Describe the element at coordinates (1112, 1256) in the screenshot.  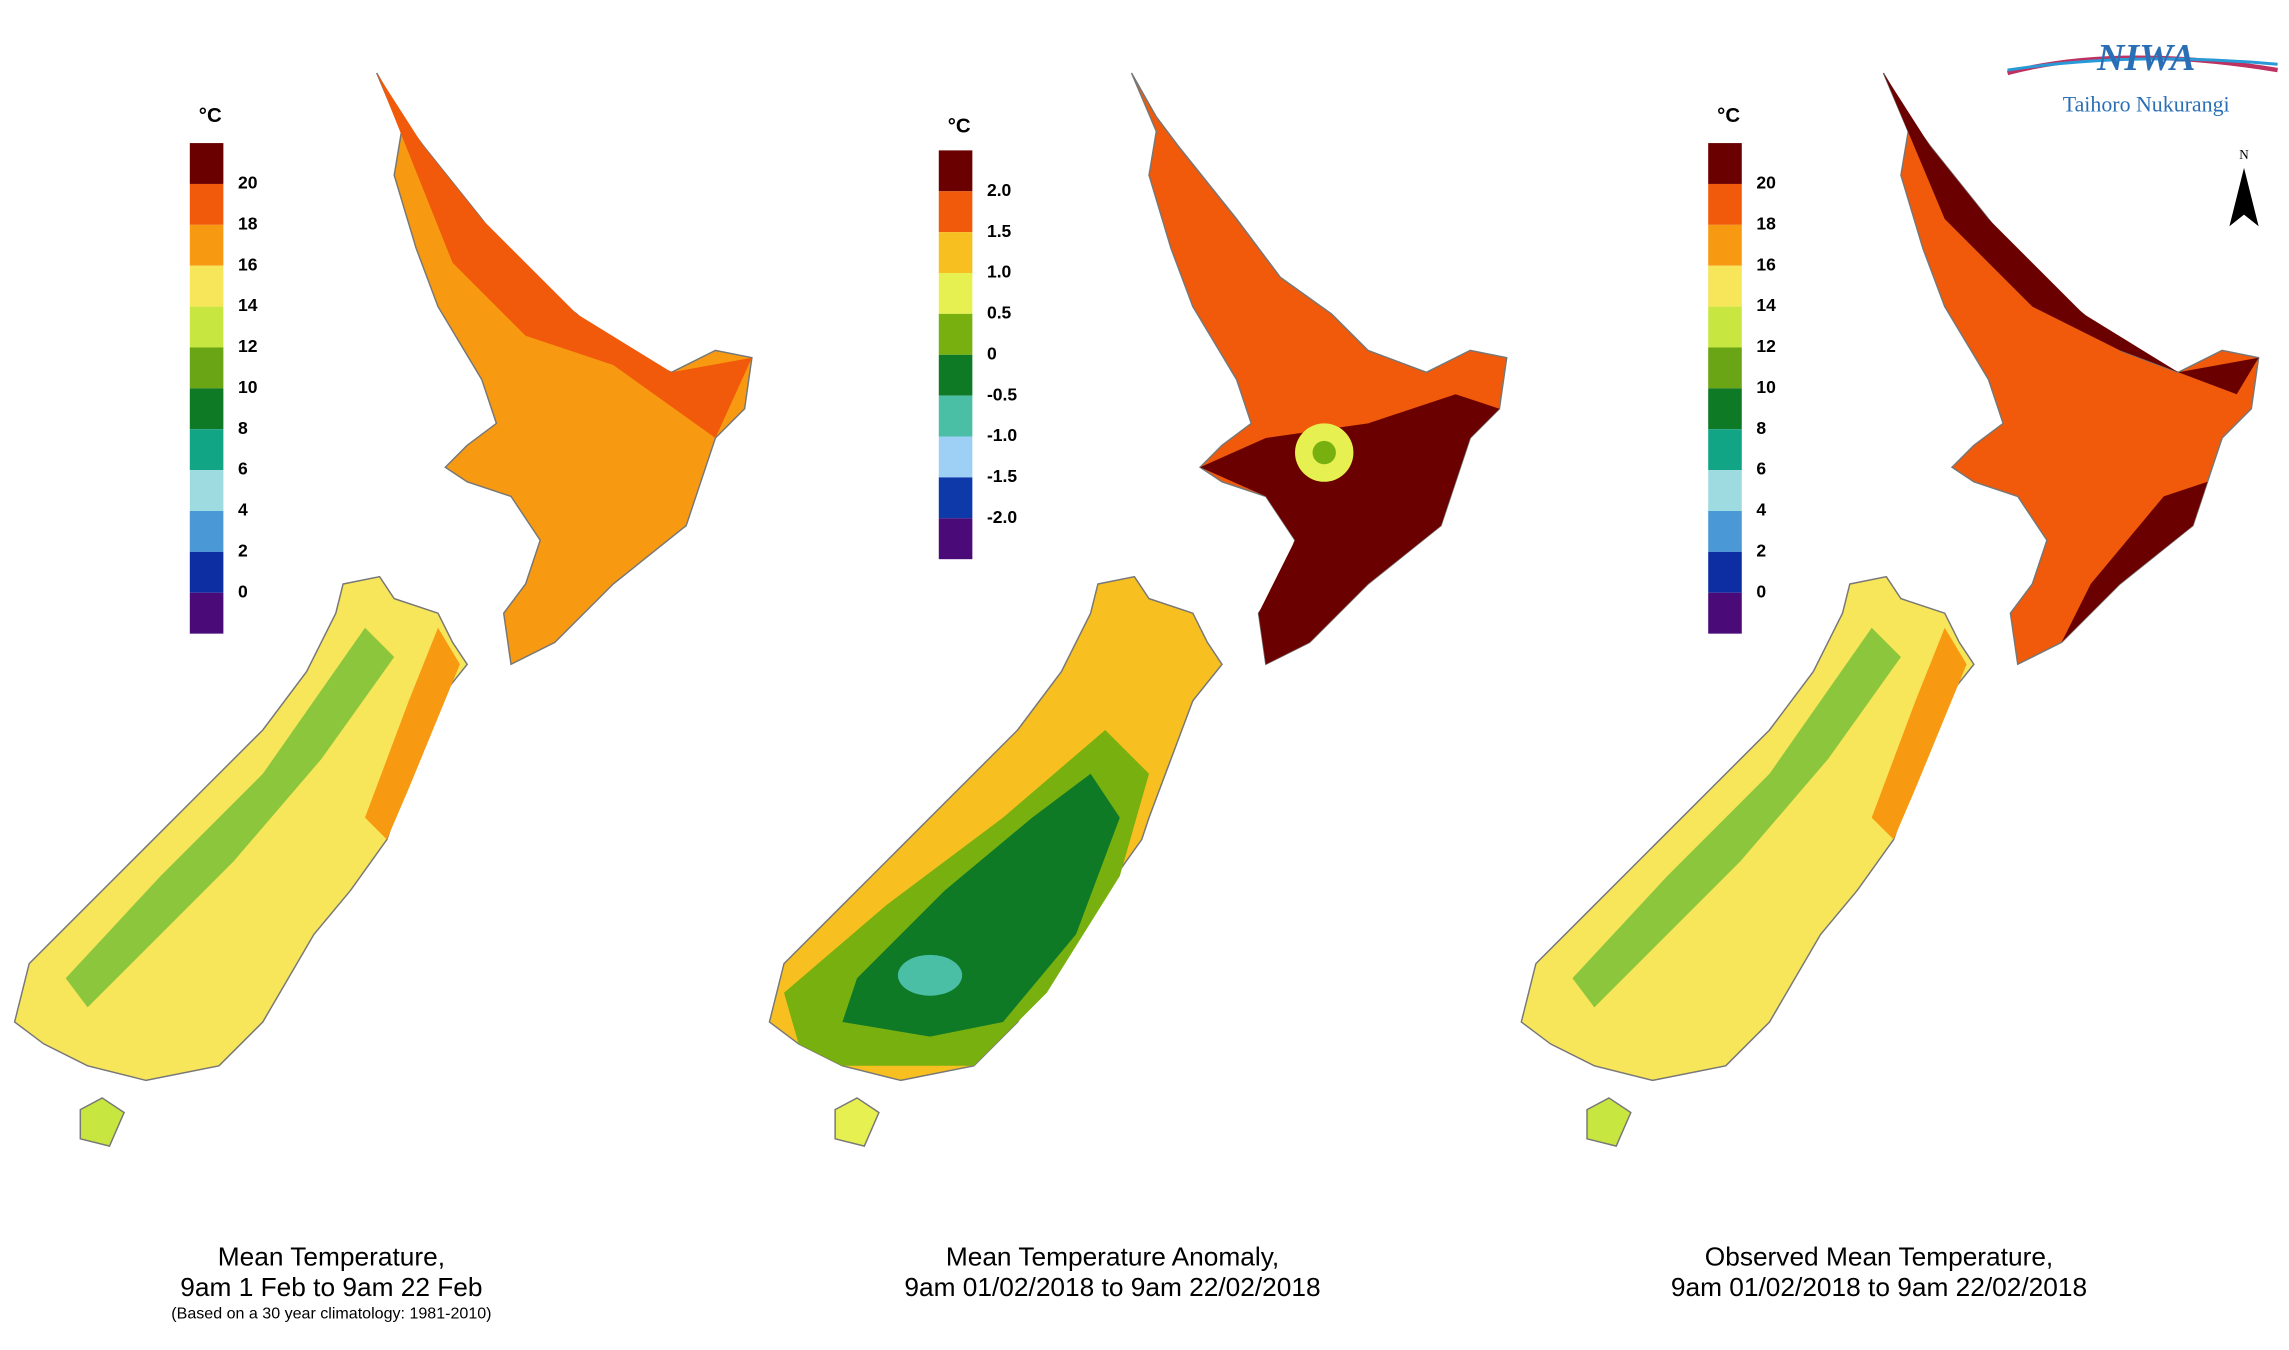
I see `caption-line: Mean Temperature Anomaly,` at that location.